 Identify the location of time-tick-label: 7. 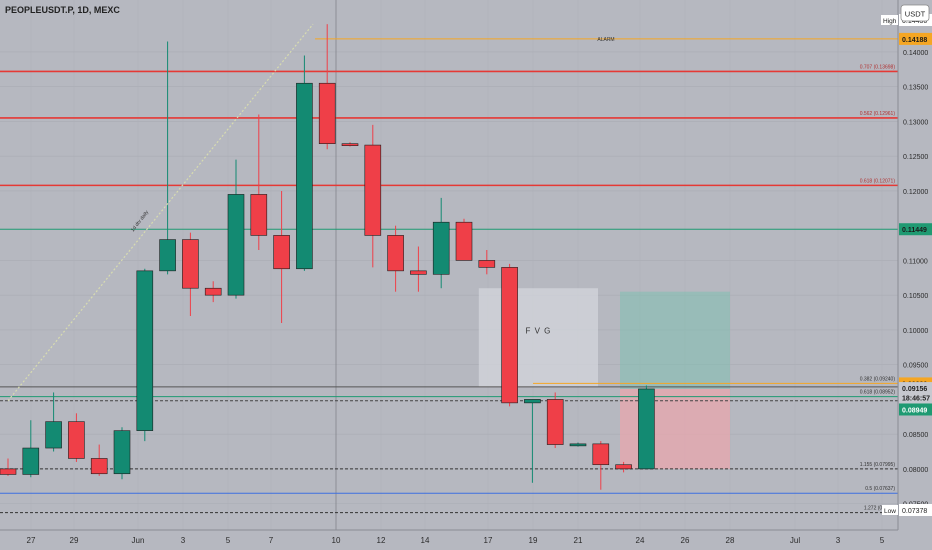
(271, 540).